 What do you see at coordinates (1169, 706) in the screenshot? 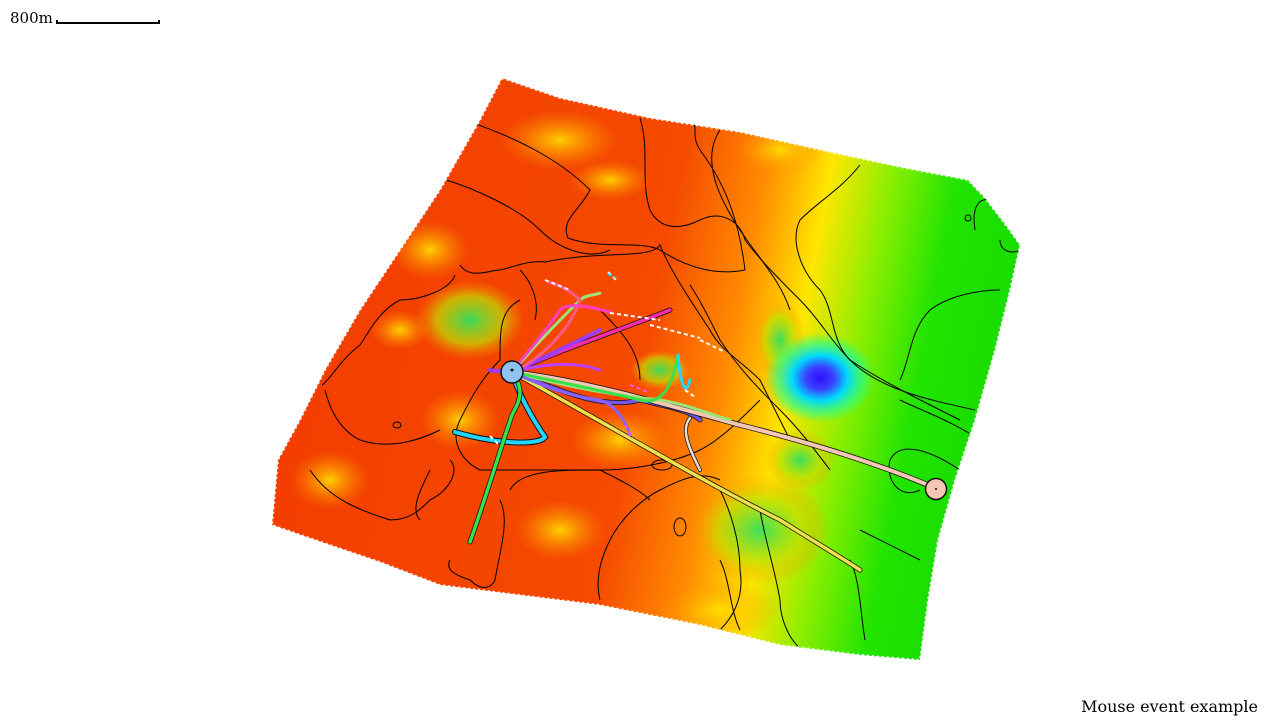
I see `caption-text: Mouse event example` at bounding box center [1169, 706].